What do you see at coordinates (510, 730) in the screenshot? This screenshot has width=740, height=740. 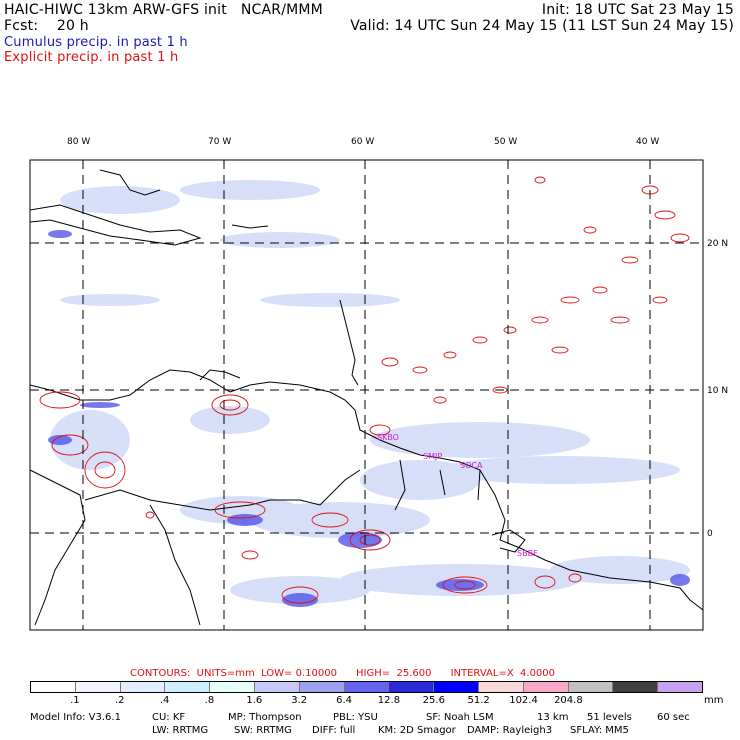 I see `model-info-damp: DAMP: Rayleigh3` at bounding box center [510, 730].